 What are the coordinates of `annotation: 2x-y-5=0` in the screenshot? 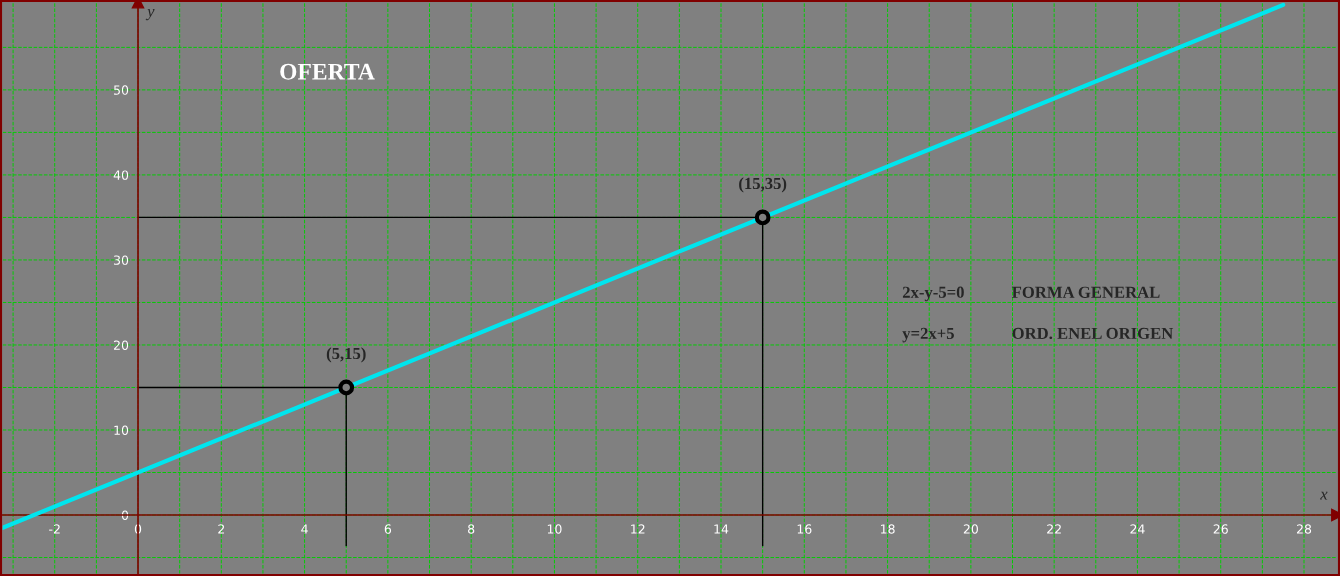 It's located at (933, 294).